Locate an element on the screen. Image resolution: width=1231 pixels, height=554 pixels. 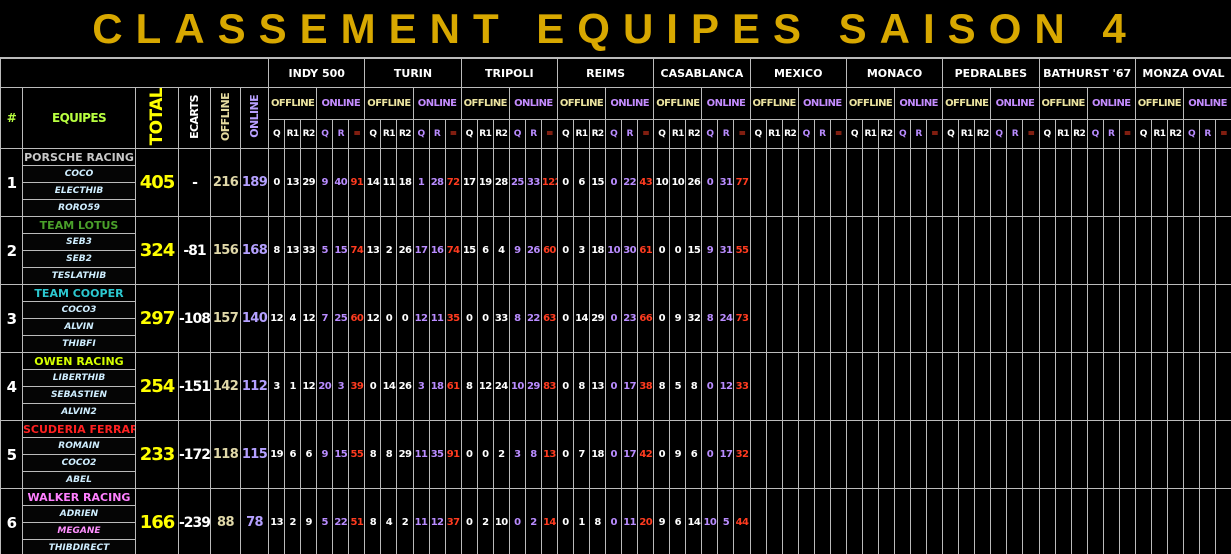
result-cell: 74 is located at coordinates (453, 251).